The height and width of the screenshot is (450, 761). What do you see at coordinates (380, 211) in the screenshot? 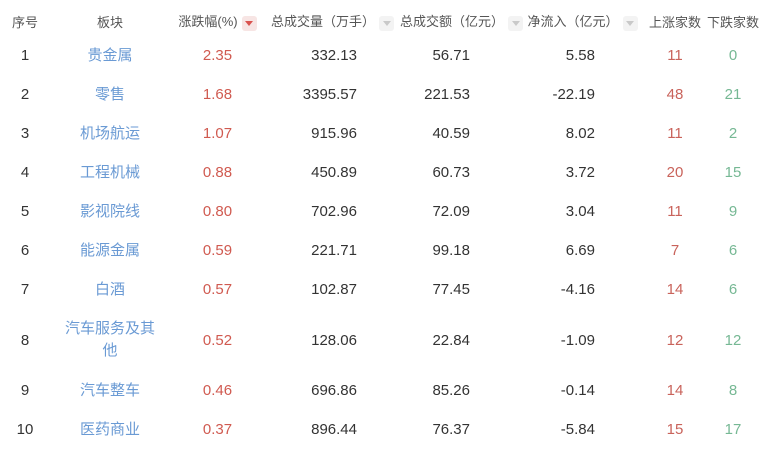
I see `table-row: 5 影视院线 0.80 702.96 72.09 3.04 11 9` at bounding box center [380, 211].